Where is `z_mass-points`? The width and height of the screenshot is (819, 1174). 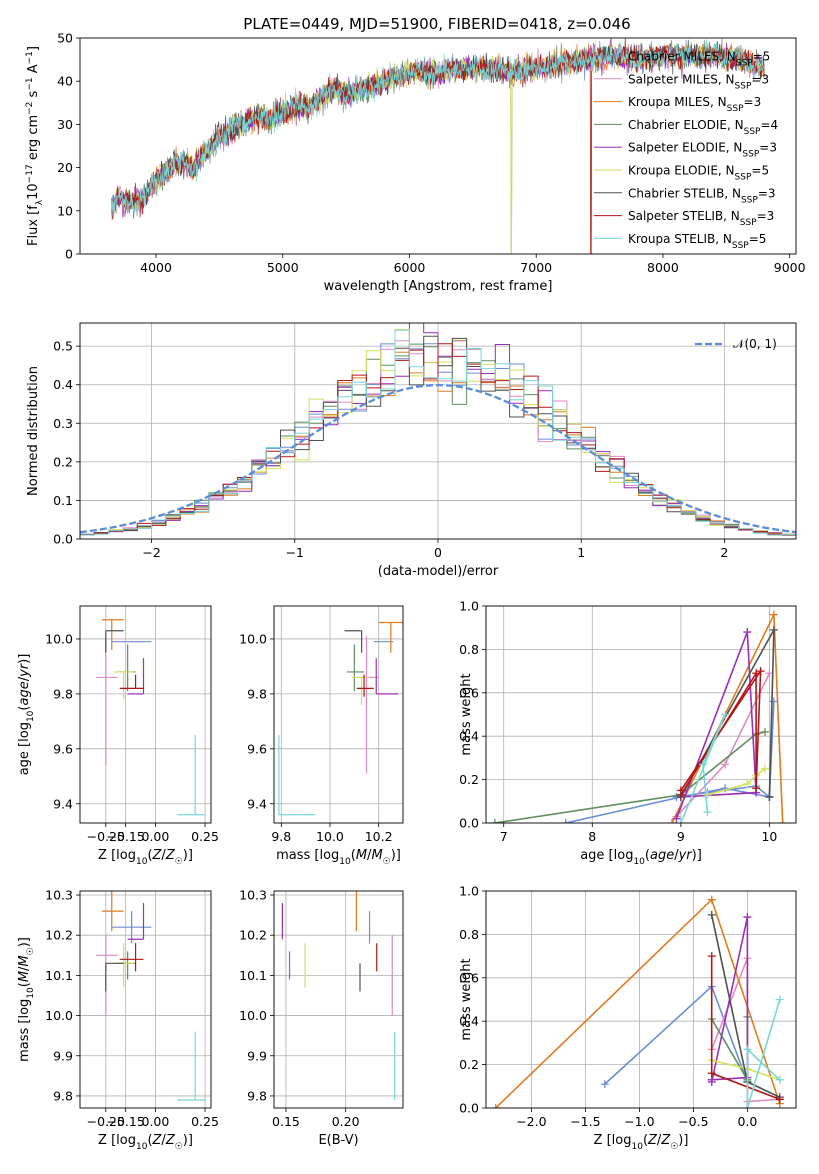 z_mass-points is located at coordinates (150, 996).